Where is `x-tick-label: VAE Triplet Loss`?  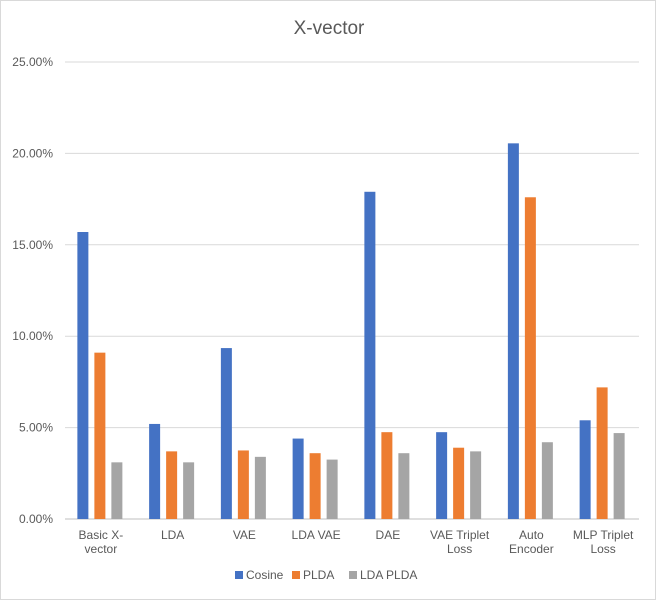 x-tick-label: VAE Triplet Loss is located at coordinates (460, 542).